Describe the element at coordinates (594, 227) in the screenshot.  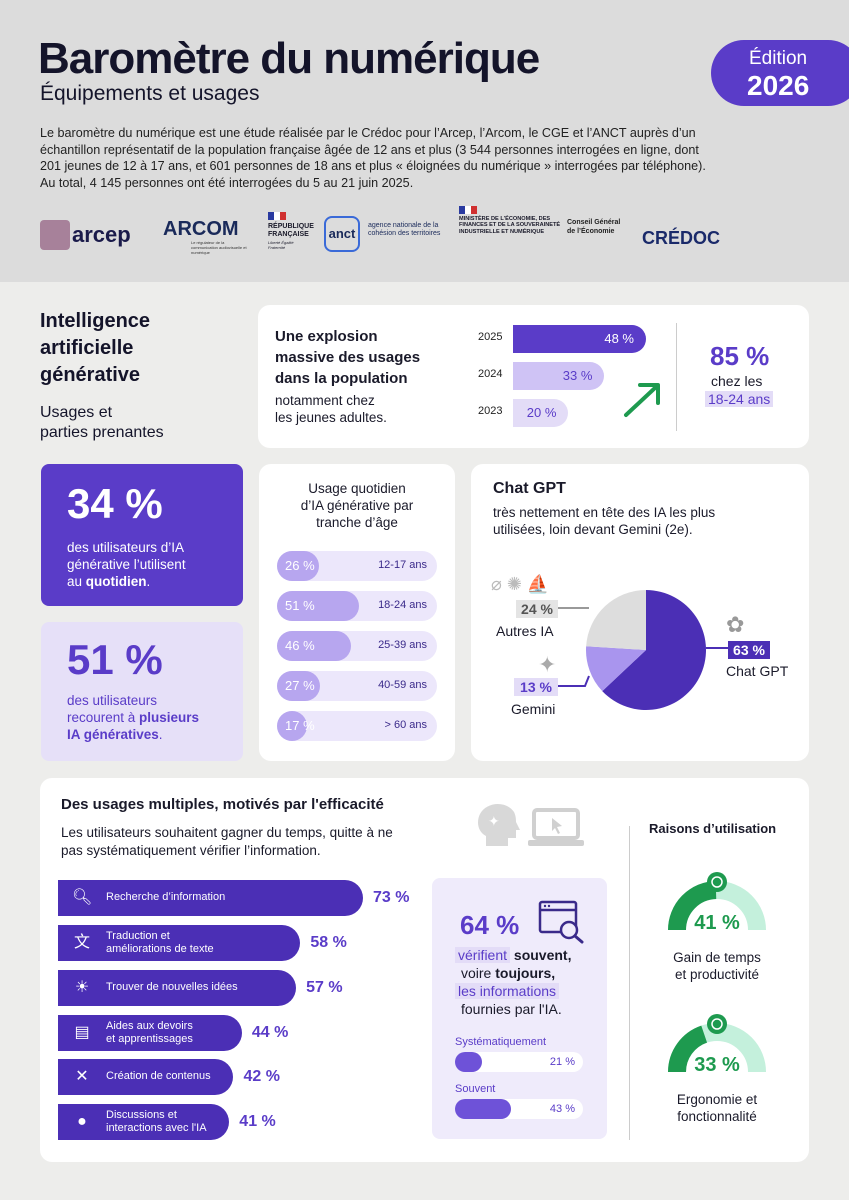
I see `logo-cge: Conseil Général de l’Économie` at that location.